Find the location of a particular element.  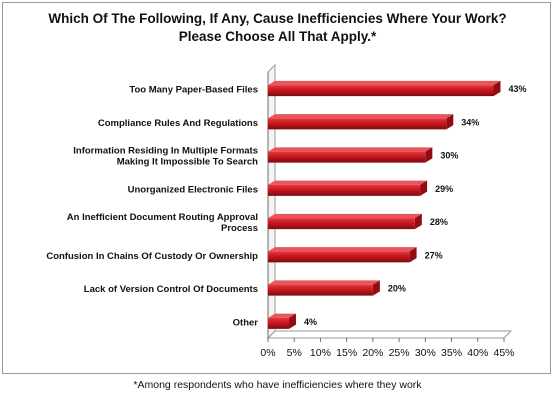

bar-value-label: 28% is located at coordinates (439, 222).